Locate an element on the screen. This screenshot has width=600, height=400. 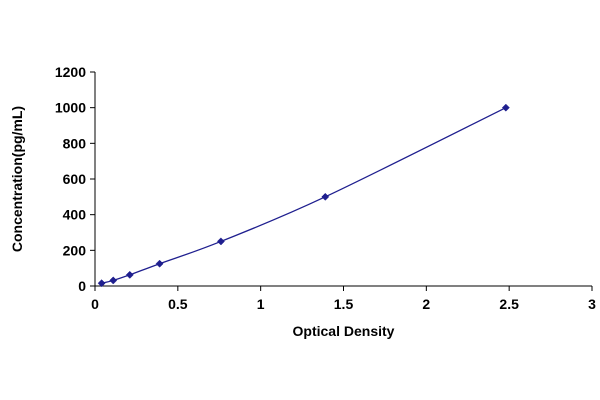
y-tick-label: 400 is located at coordinates (75, 215).